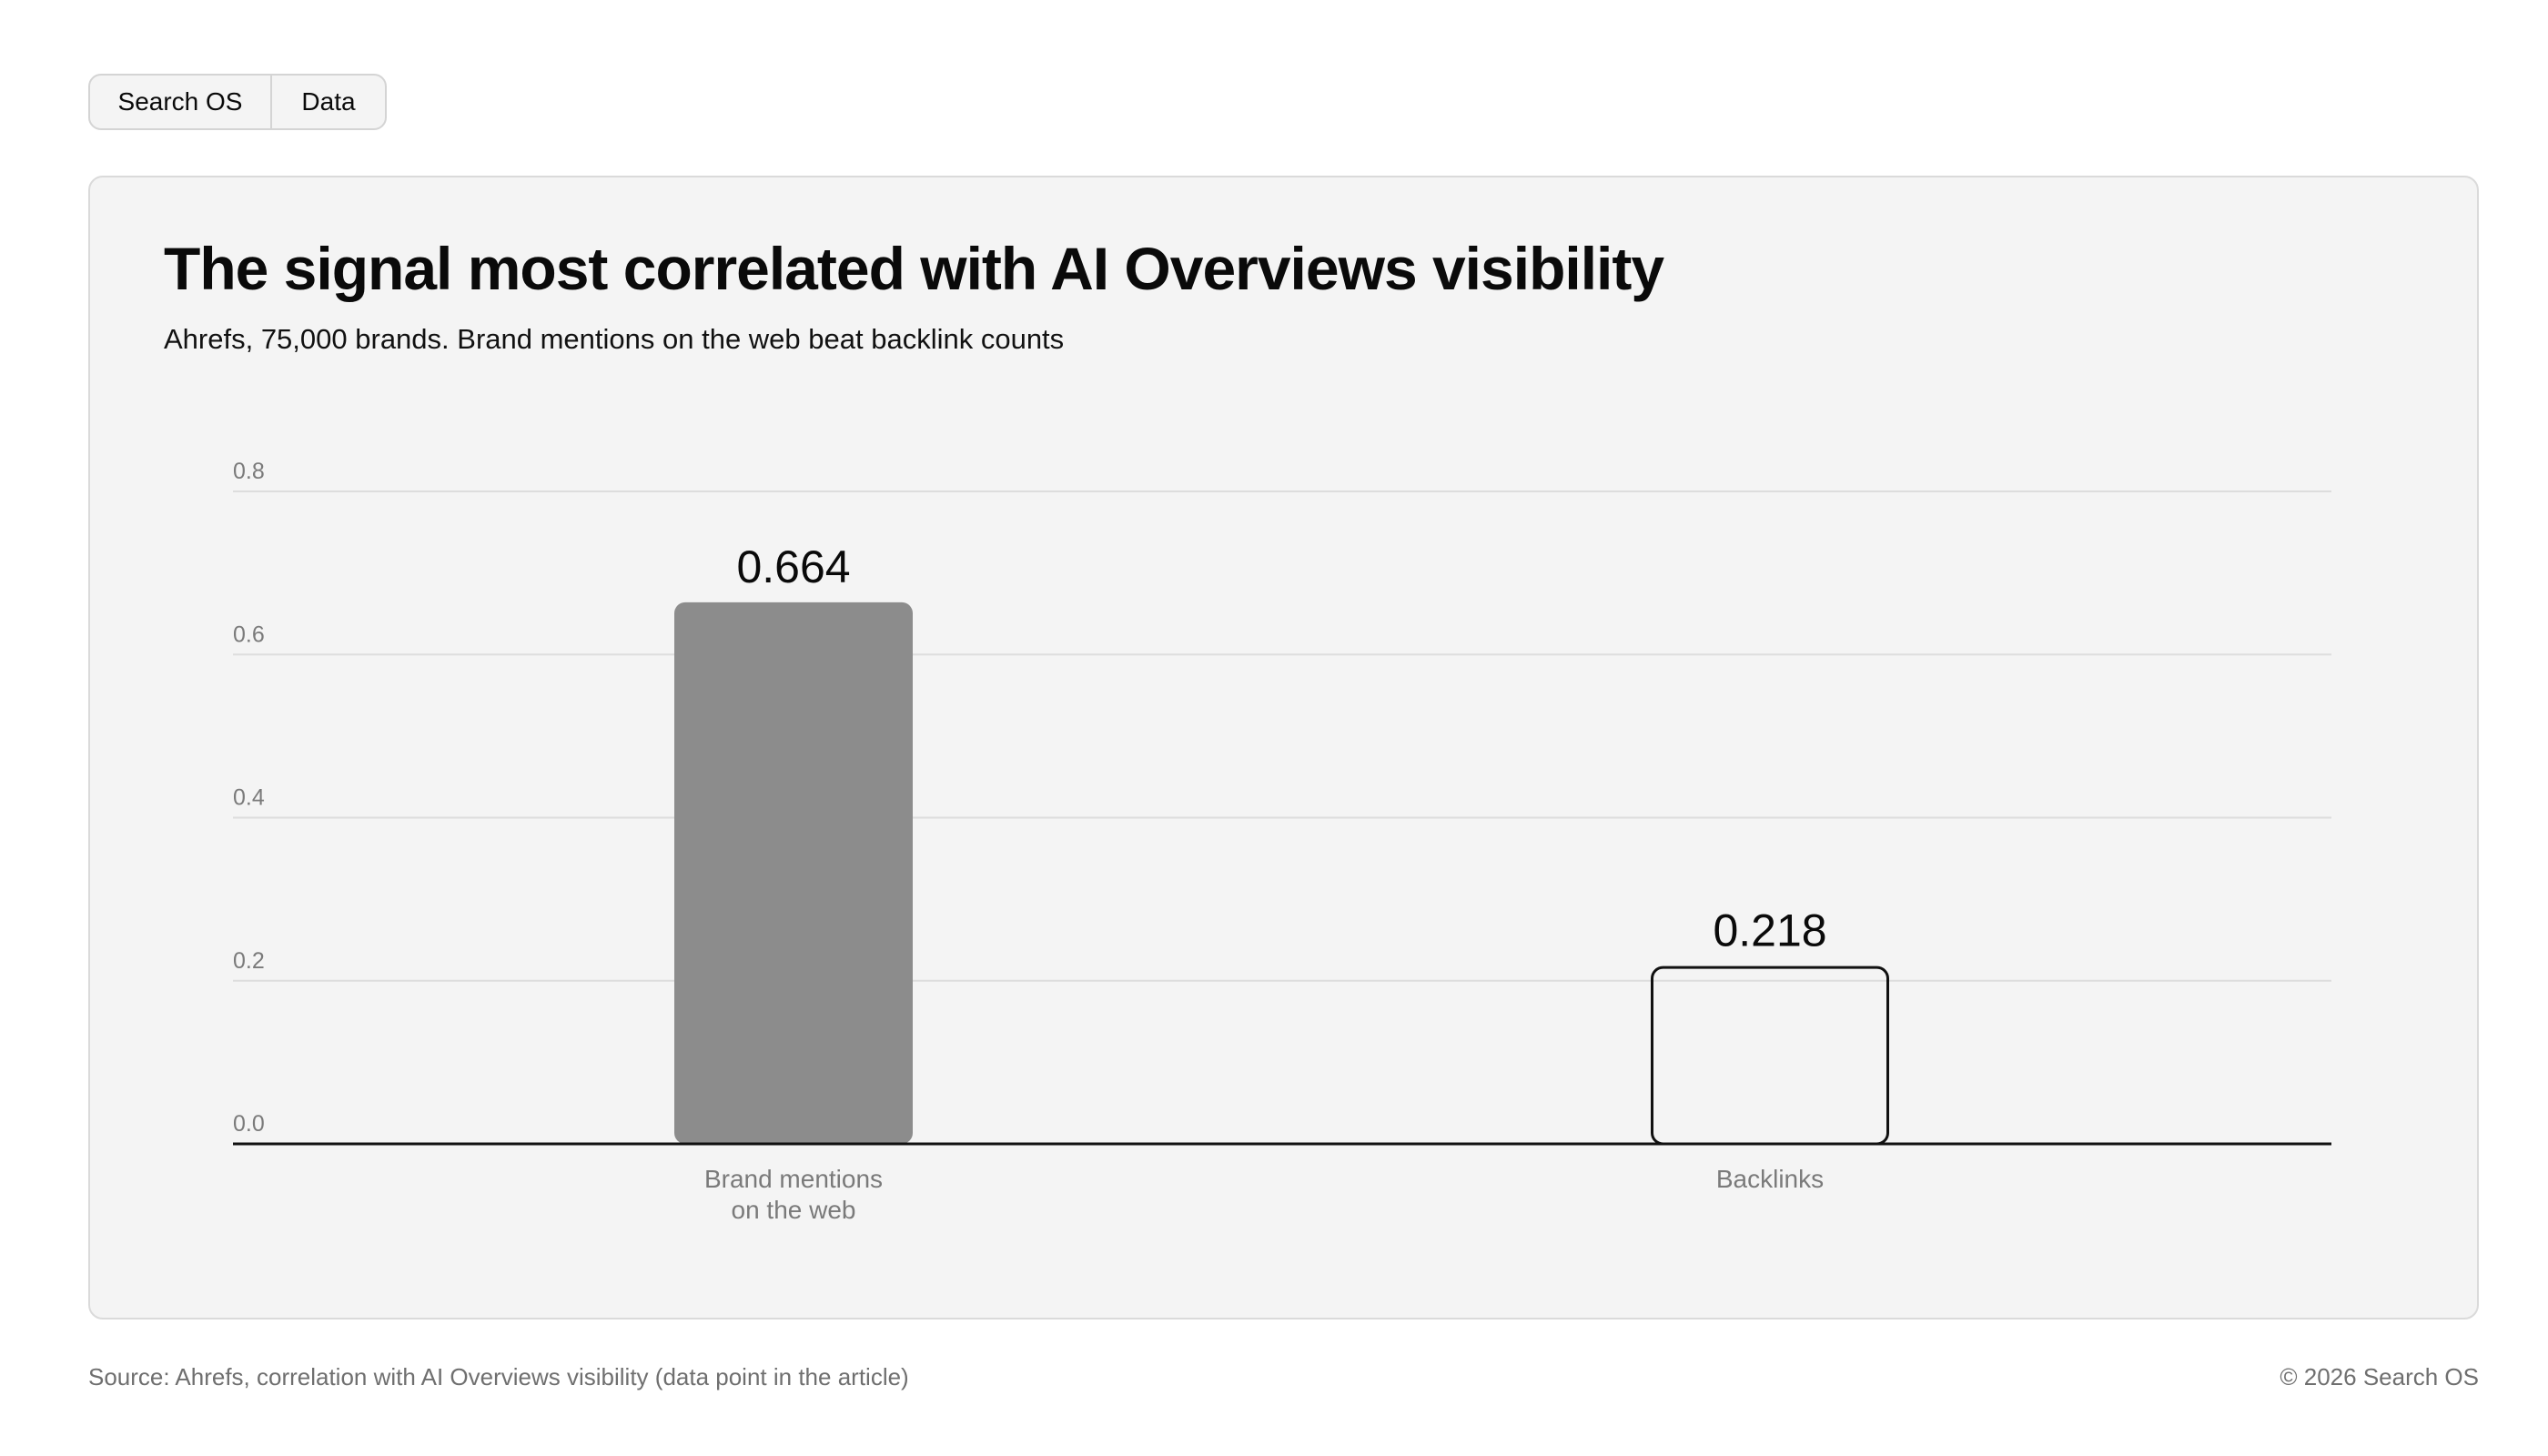 The height and width of the screenshot is (1456, 2548). Describe the element at coordinates (249, 1124) in the screenshot. I see `y-tick-label: 0.0` at that location.